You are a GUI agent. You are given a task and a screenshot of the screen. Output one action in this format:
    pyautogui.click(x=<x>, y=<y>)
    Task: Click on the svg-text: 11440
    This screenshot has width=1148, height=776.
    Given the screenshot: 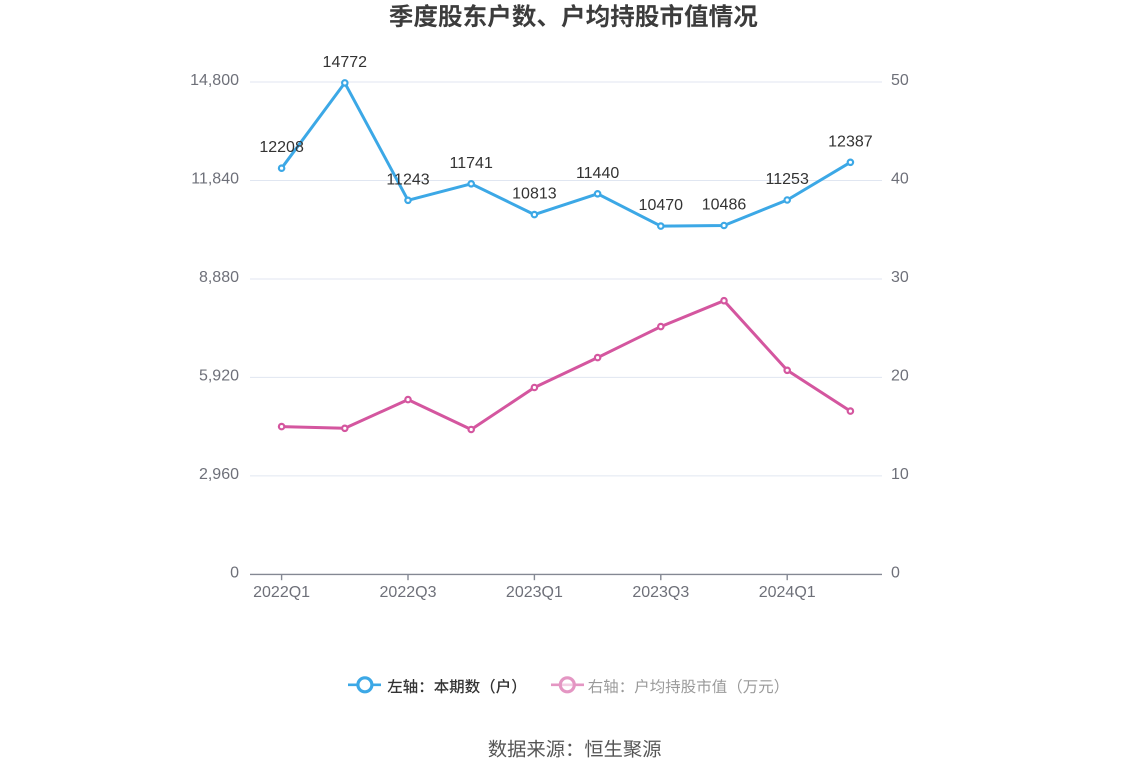 What is the action you would take?
    pyautogui.click(x=597, y=173)
    